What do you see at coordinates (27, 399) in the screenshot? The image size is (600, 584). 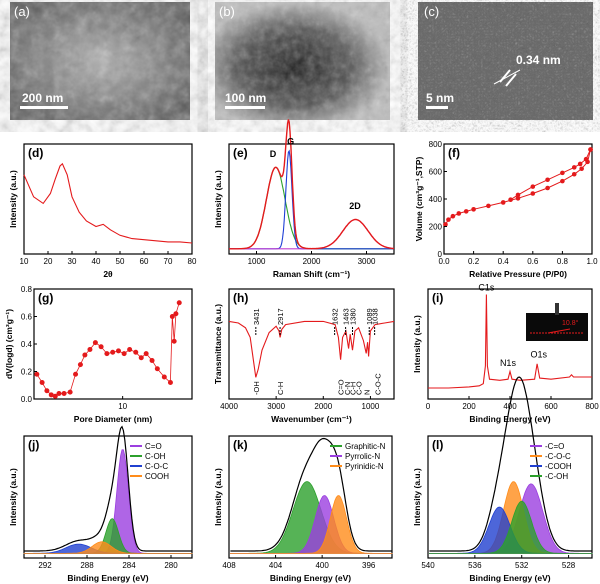 I see `tick-label: 0.0` at bounding box center [27, 399].